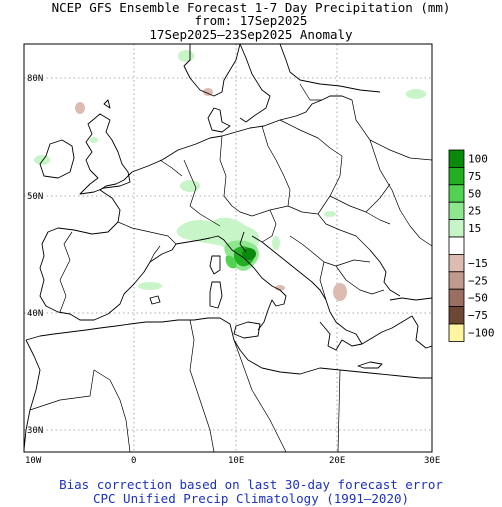  I want to click on title-line-3: 17Sep2025–23Sep2025 Anomaly, so click(251, 34).